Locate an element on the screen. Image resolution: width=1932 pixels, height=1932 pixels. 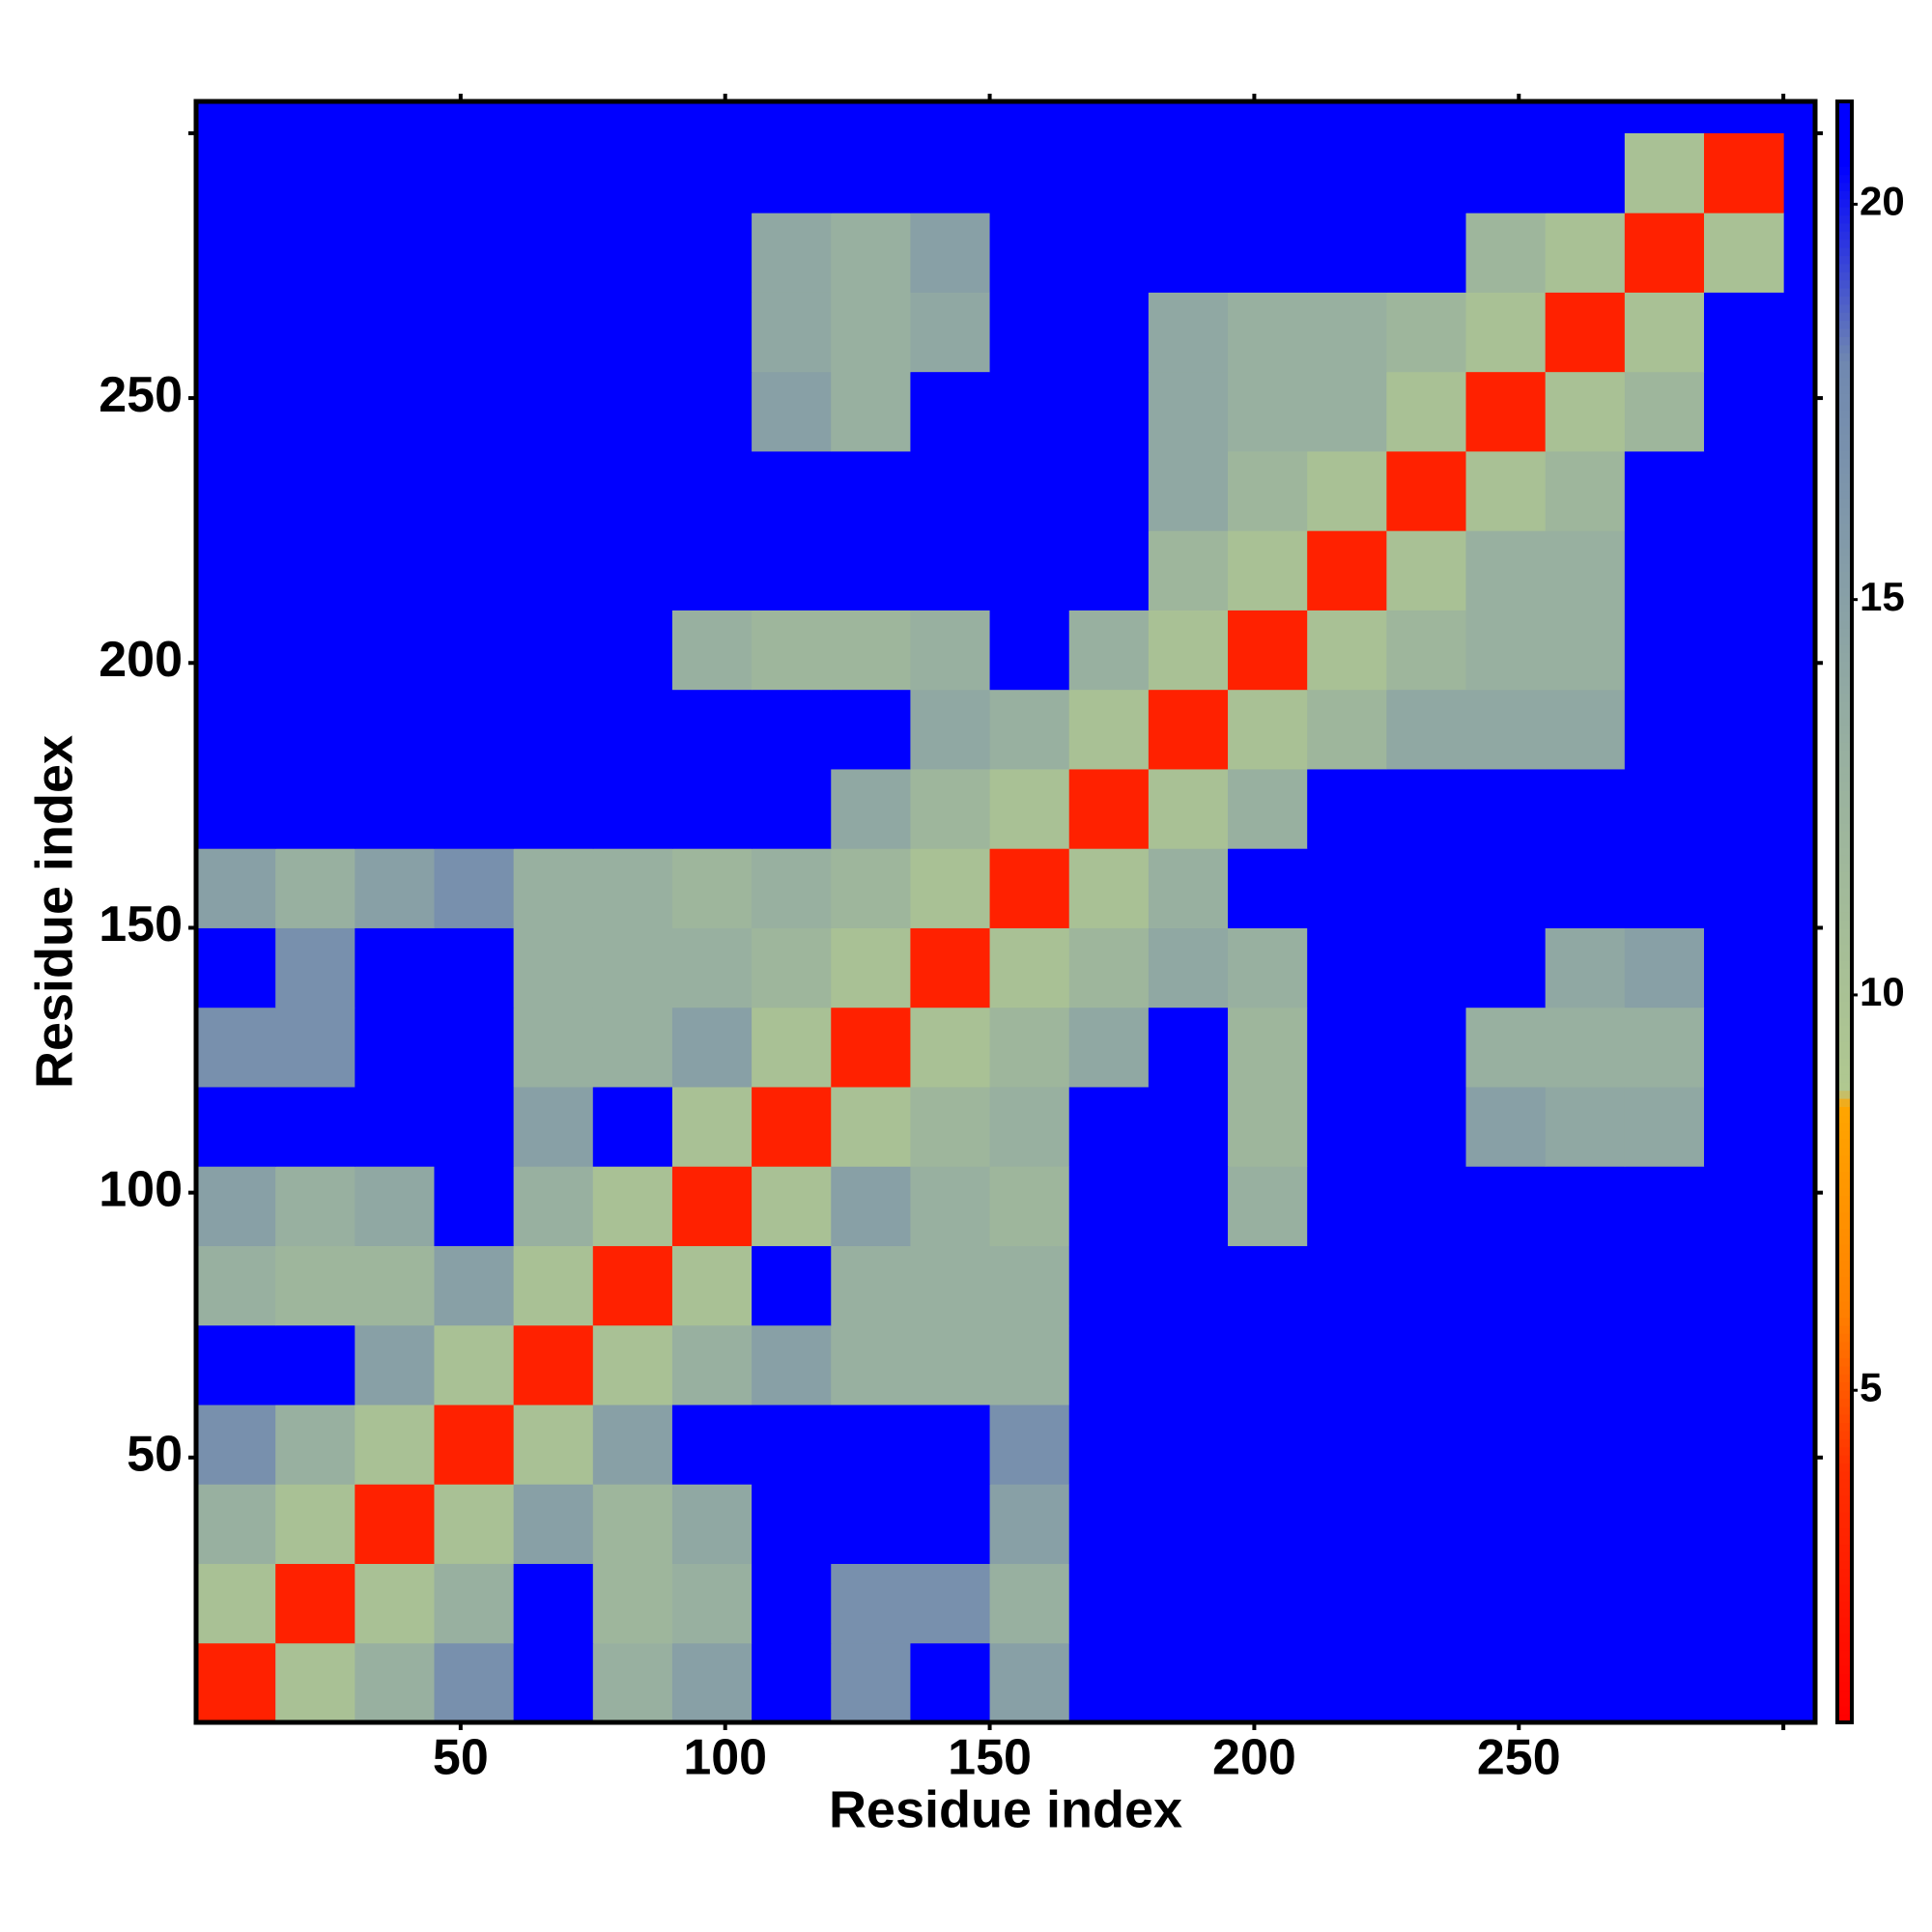
x-axis-title: Residue index is located at coordinates (1005, 1809).